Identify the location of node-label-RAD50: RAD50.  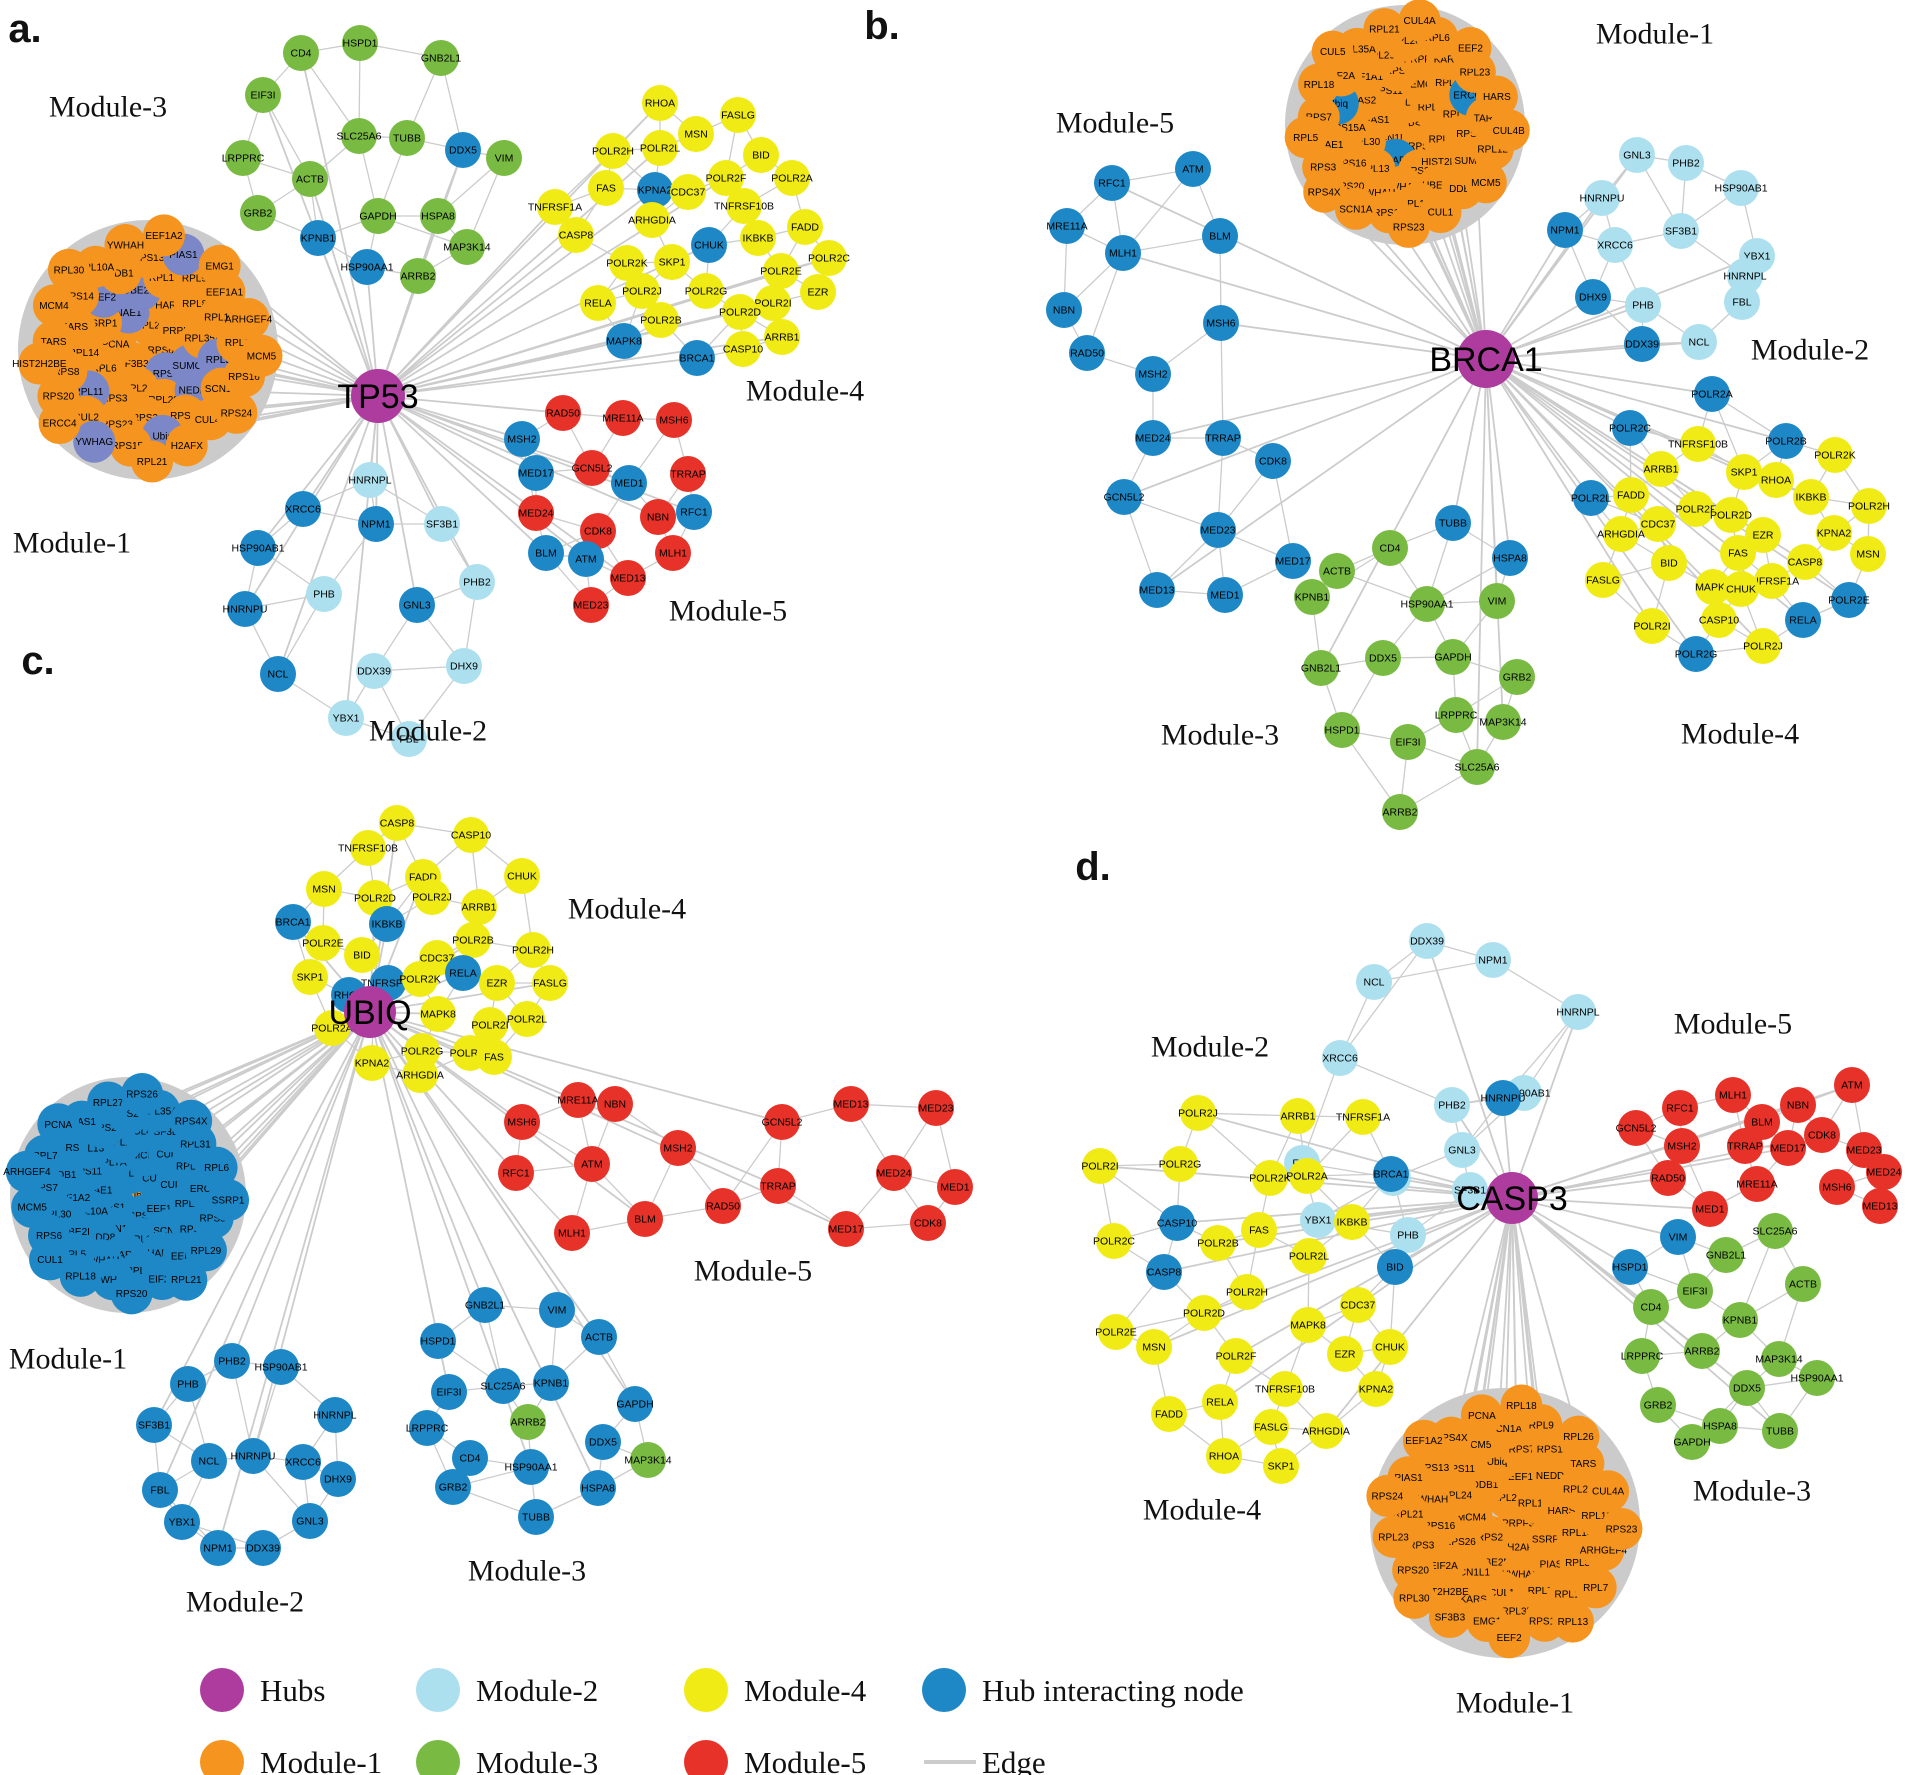
(1668, 1179).